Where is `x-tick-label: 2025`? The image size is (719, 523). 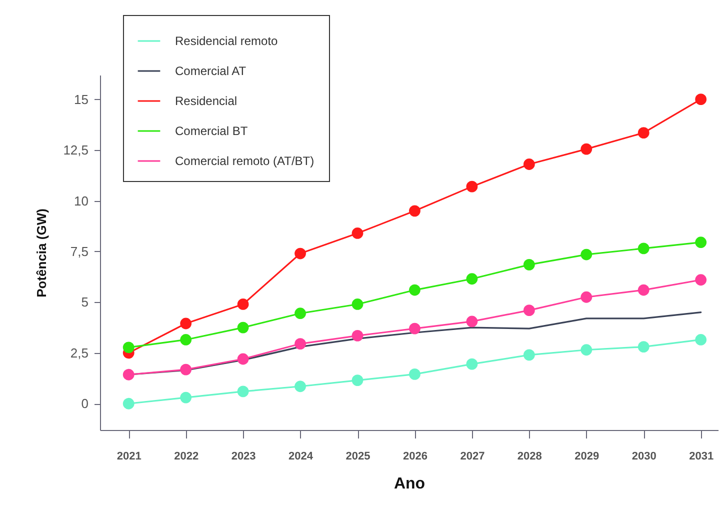 x-tick-label: 2025 is located at coordinates (358, 456).